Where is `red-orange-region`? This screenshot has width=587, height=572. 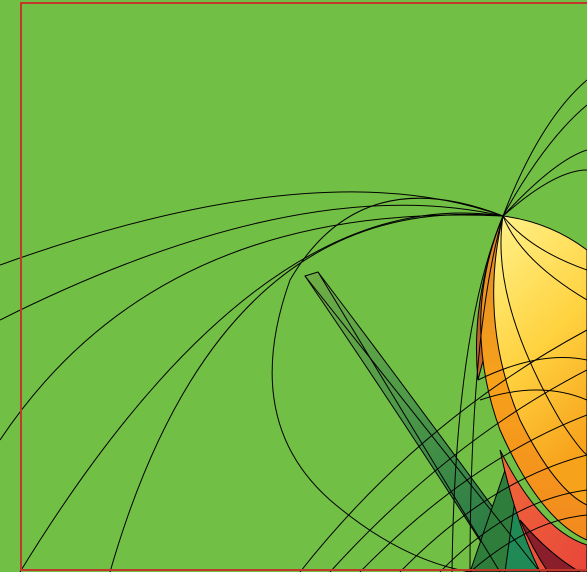 red-orange-region is located at coordinates (543, 510).